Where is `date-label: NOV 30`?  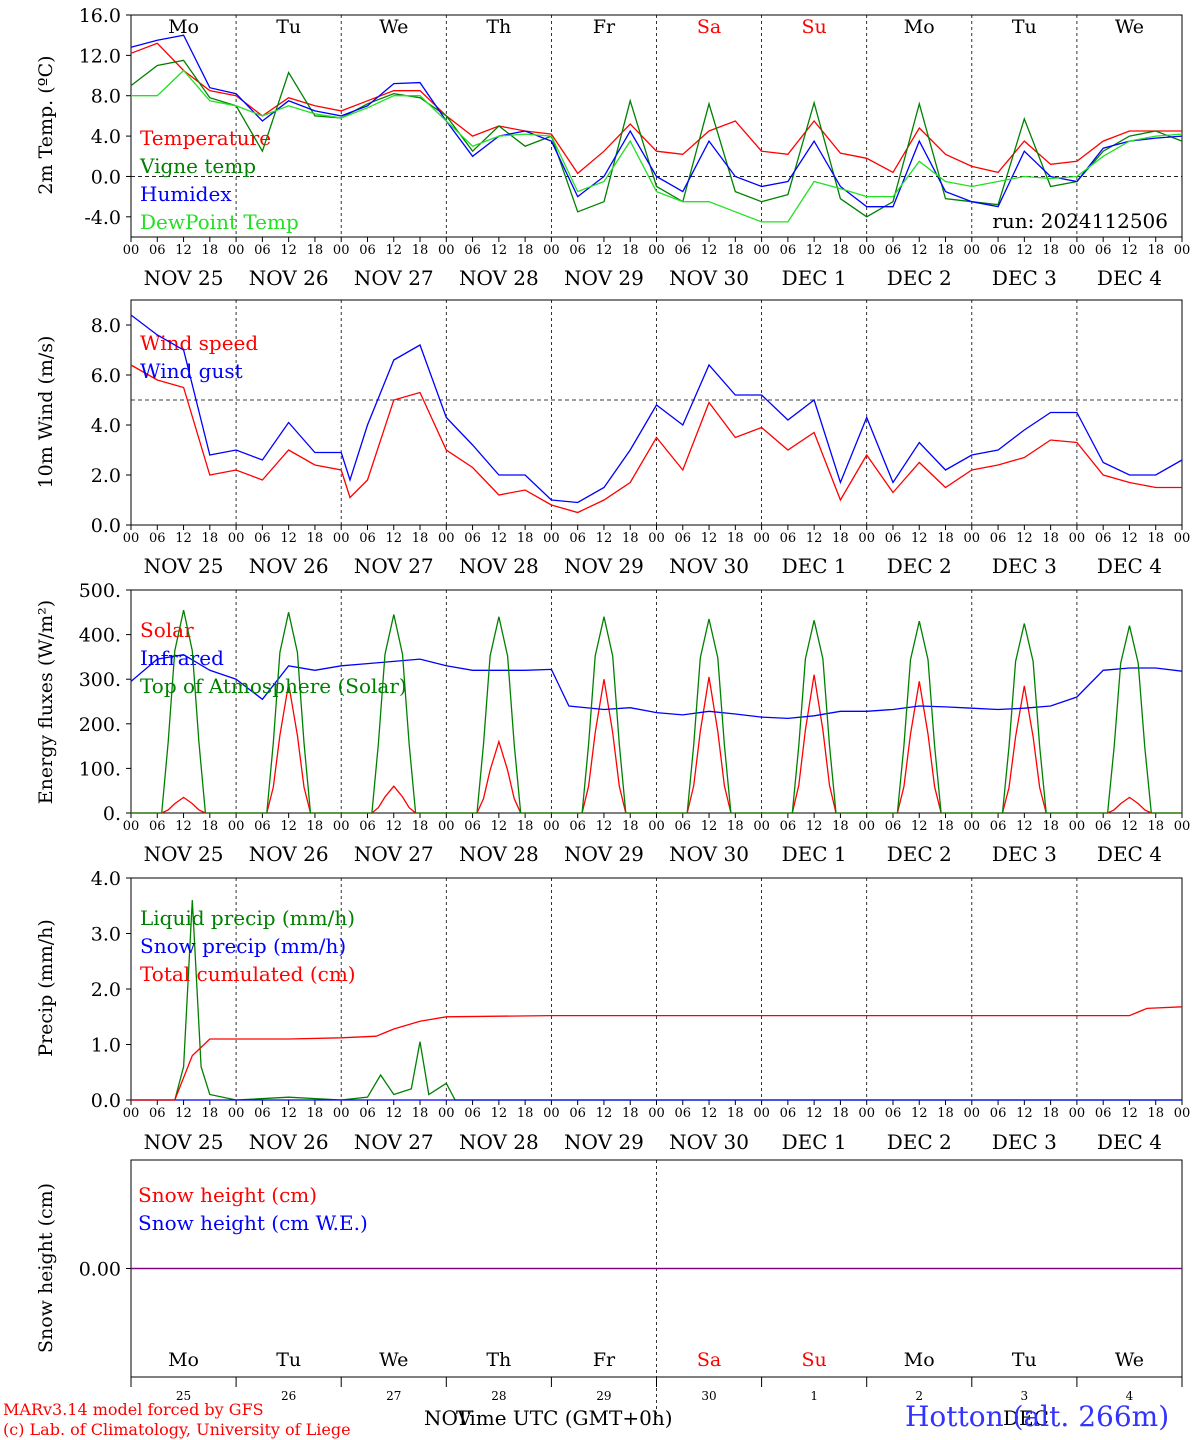
date-label: NOV 30 is located at coordinates (709, 1142).